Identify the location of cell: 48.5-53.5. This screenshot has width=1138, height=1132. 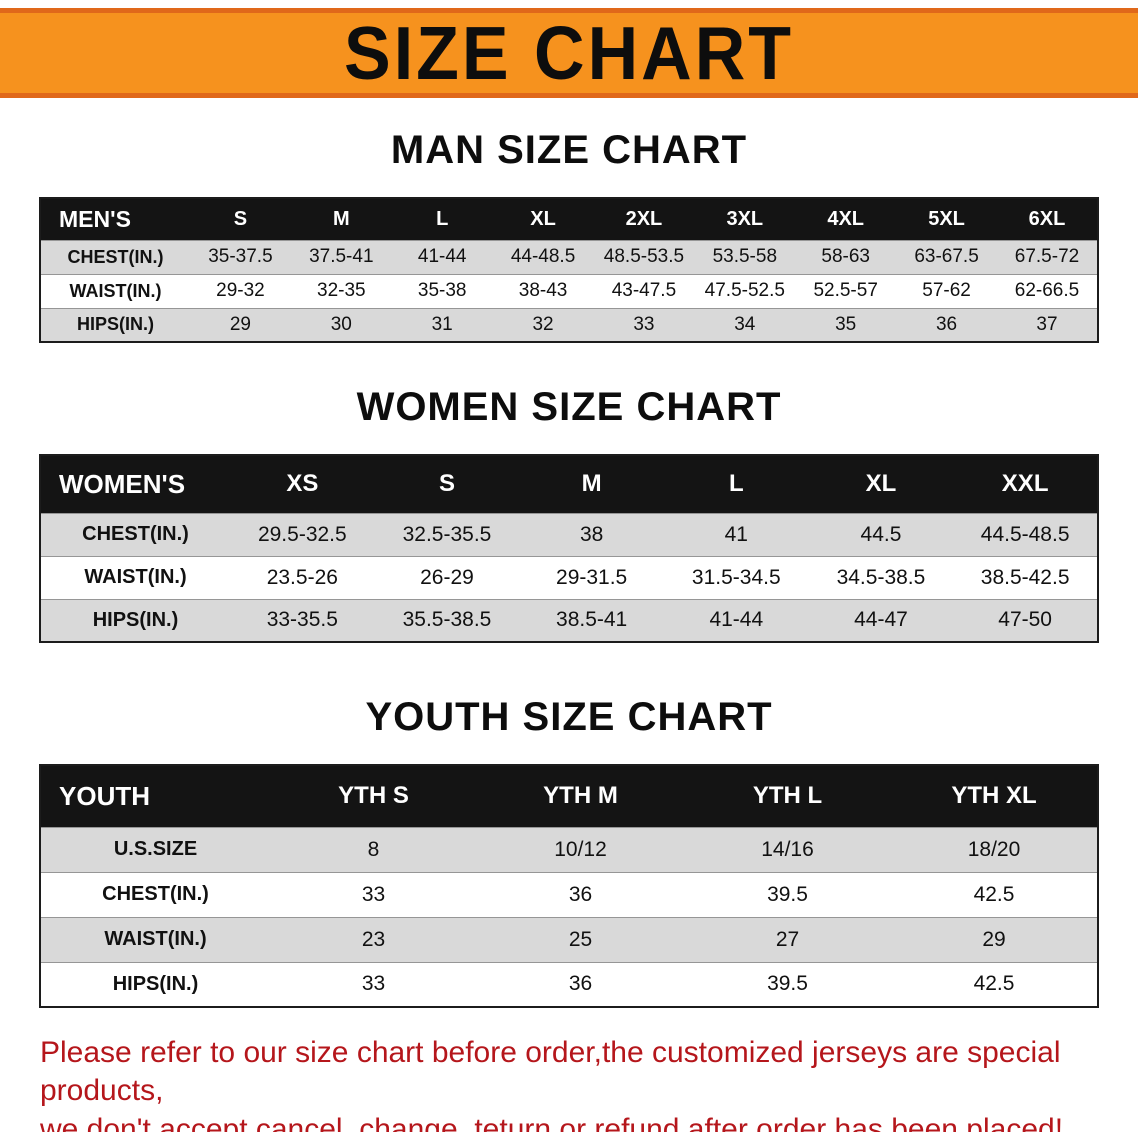
(644, 256).